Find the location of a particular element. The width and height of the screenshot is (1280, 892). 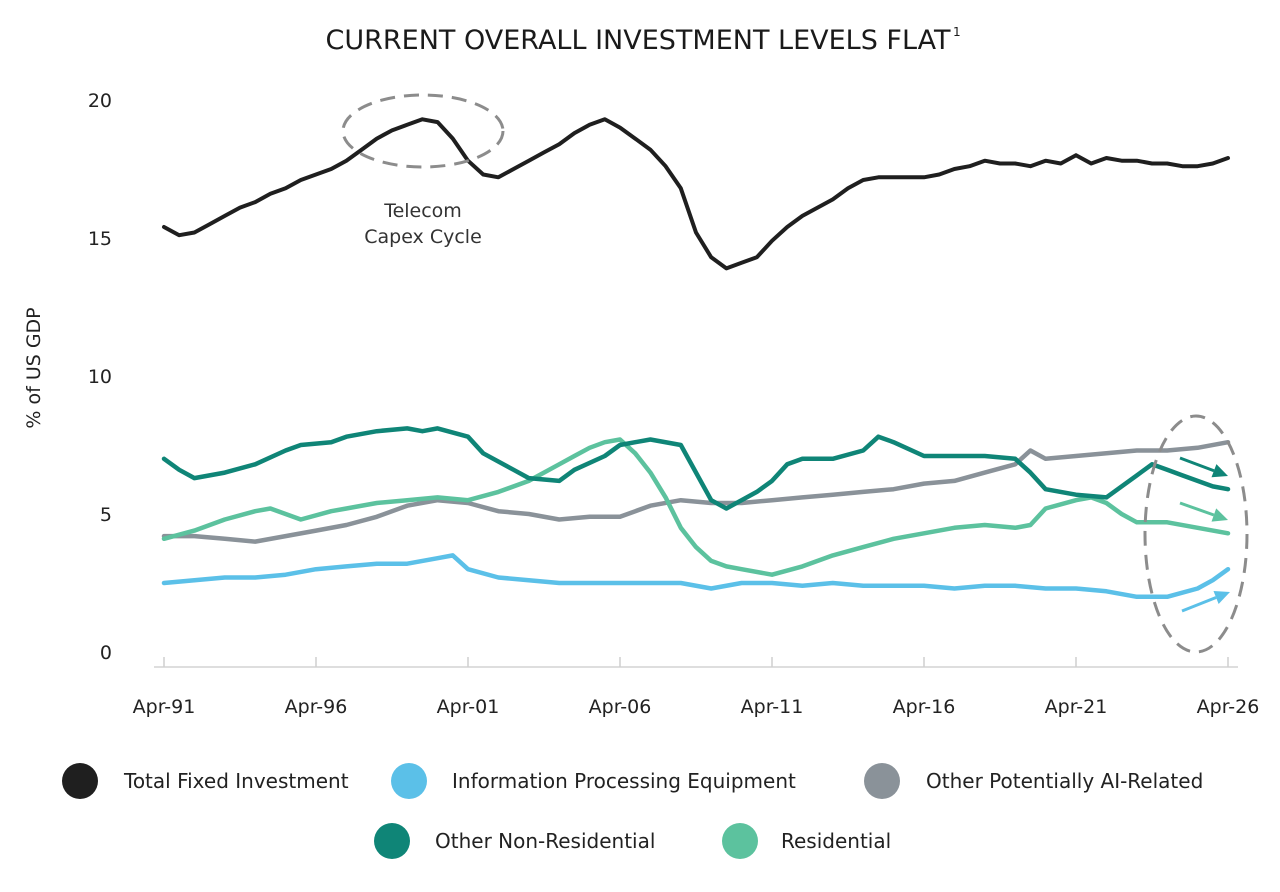

legend-item: Other Potentially AI-Related is located at coordinates (1033, 781).